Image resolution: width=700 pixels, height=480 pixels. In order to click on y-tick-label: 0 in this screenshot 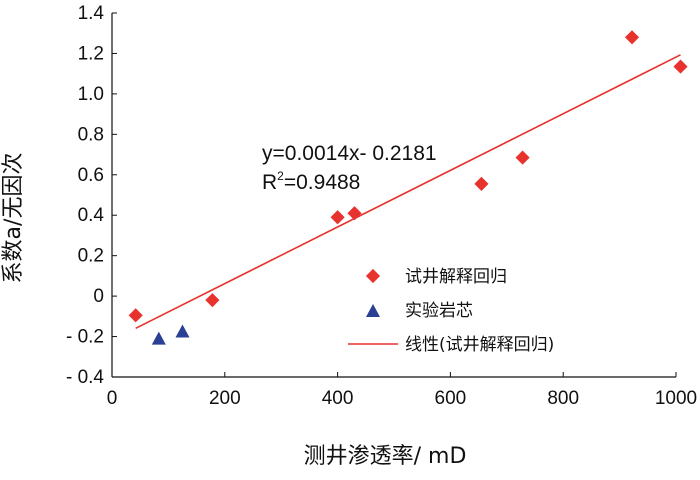, I will do `click(98, 296)`.